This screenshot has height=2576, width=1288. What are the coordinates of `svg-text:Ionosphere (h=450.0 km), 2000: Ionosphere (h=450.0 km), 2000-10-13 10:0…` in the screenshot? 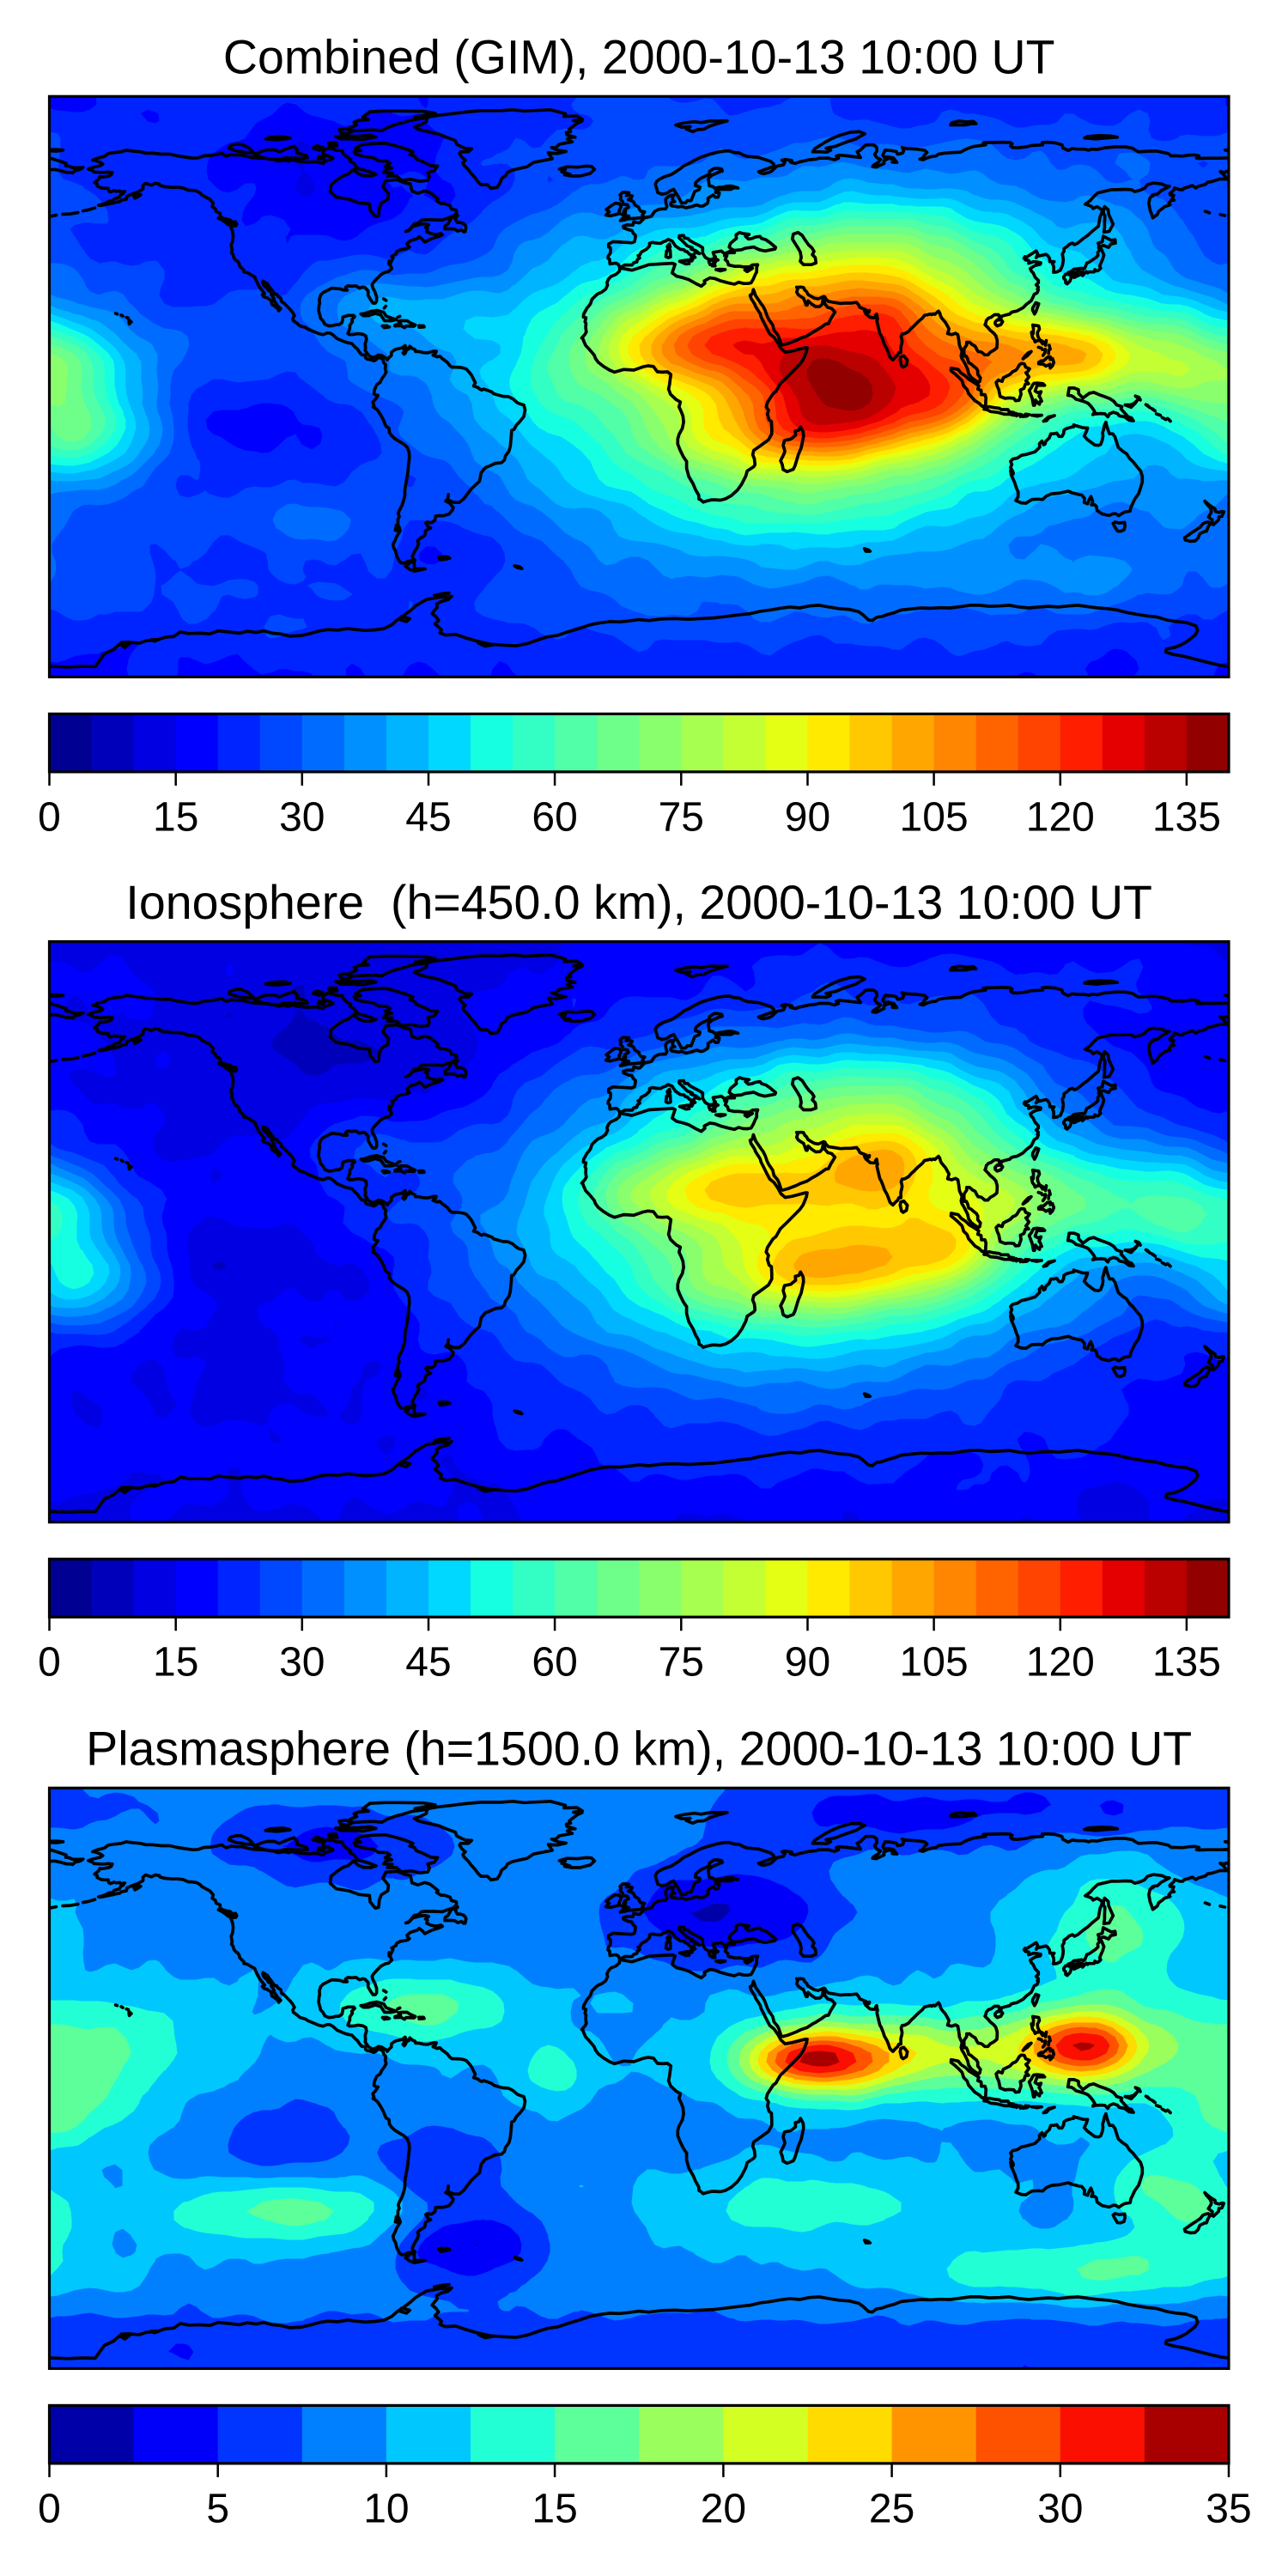 It's located at (638, 903).